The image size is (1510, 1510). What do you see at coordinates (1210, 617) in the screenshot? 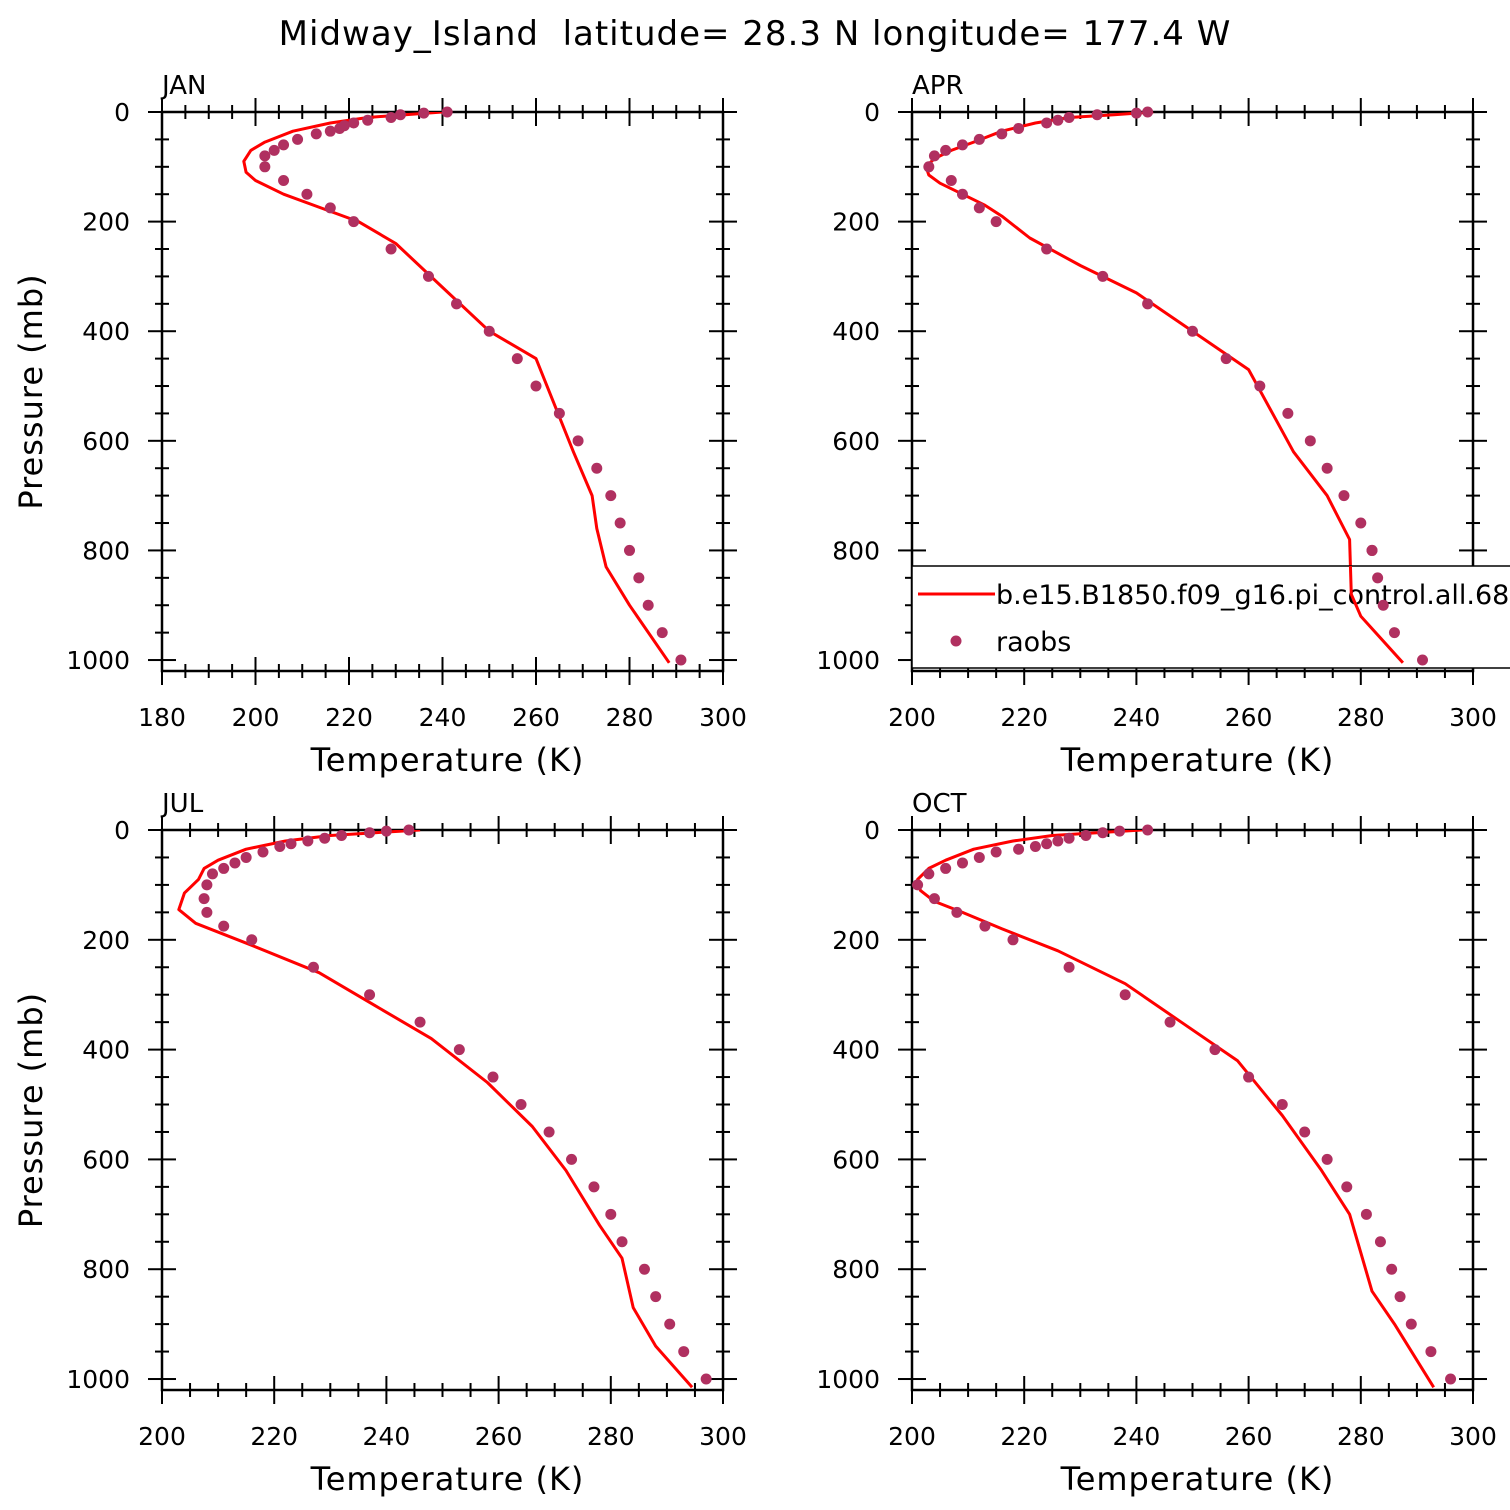
I see `legend-box` at bounding box center [1210, 617].